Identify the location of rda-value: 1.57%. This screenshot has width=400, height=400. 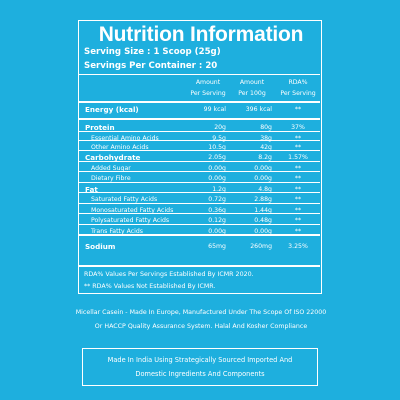
(298, 157).